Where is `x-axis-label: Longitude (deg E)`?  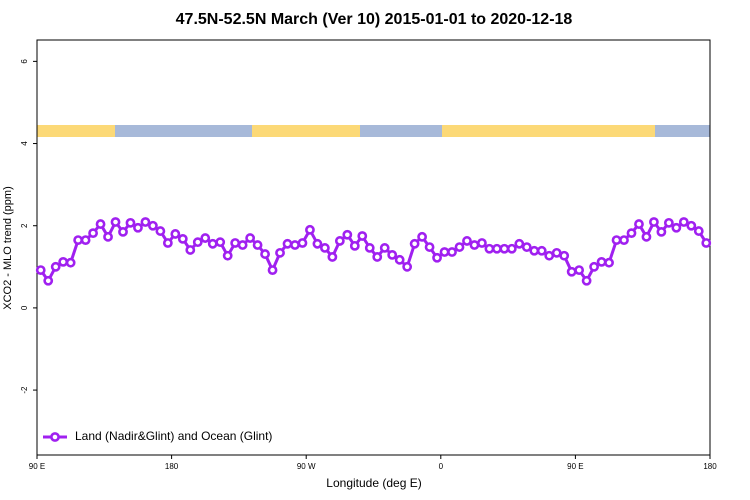
x-axis-label: Longitude (deg E) is located at coordinates (373, 483).